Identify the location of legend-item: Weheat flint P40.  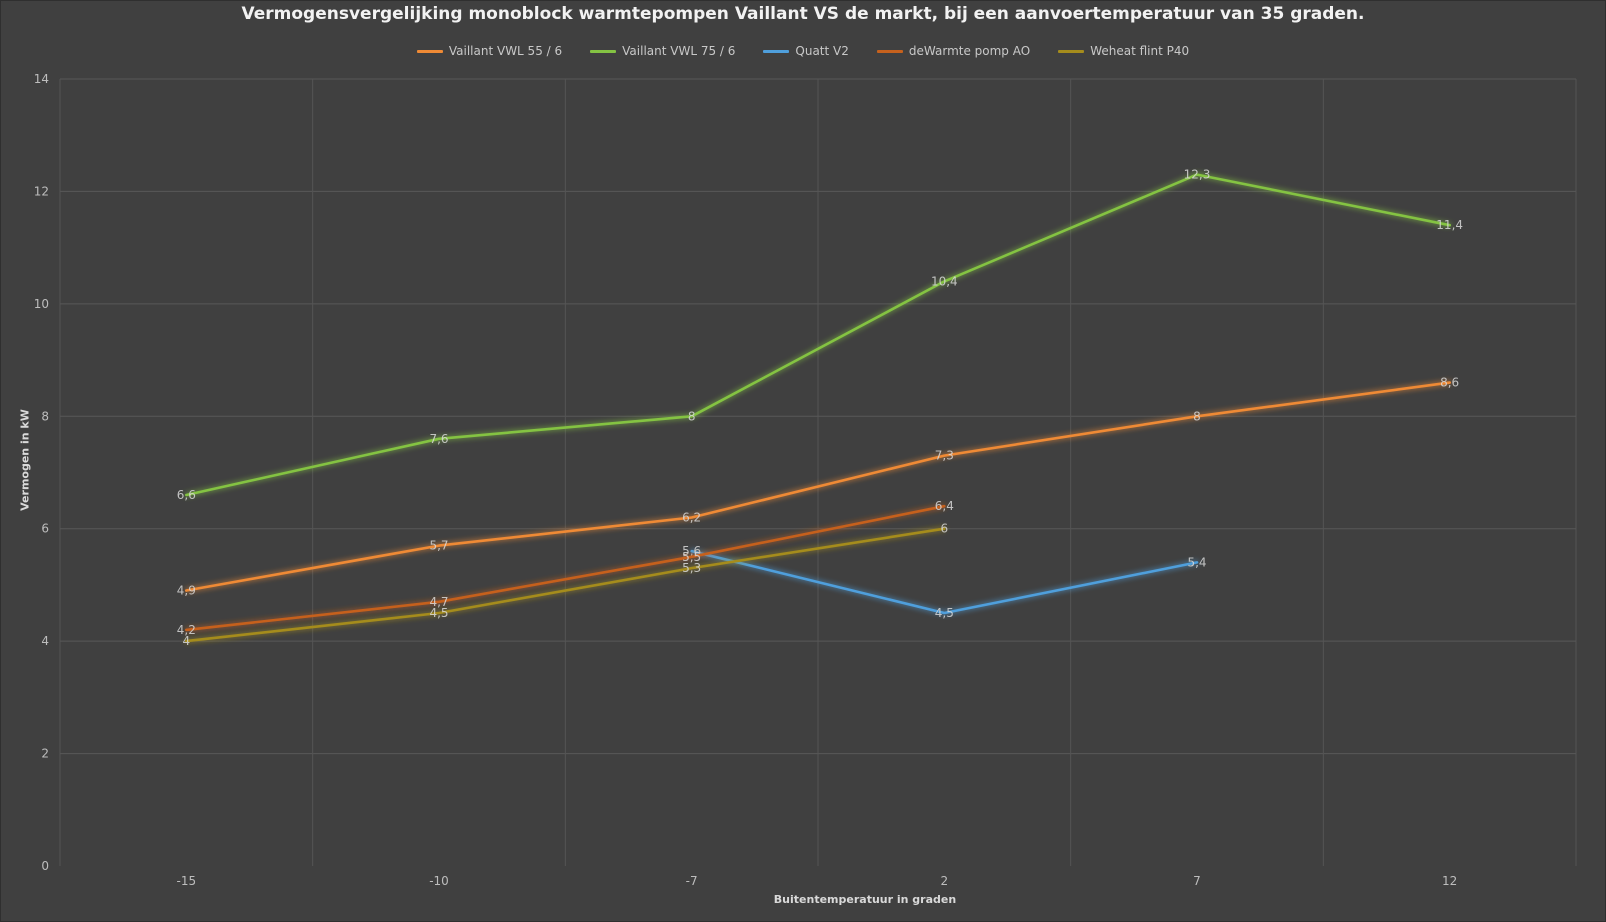
(1123, 51).